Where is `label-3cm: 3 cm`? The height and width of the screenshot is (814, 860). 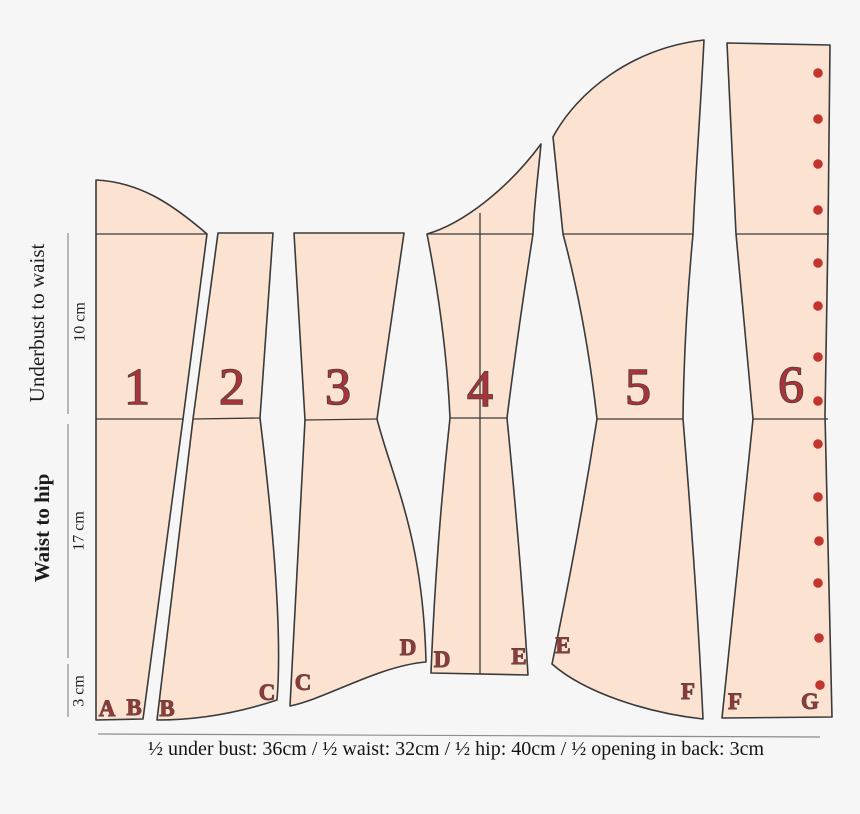
label-3cm: 3 cm is located at coordinates (79, 691).